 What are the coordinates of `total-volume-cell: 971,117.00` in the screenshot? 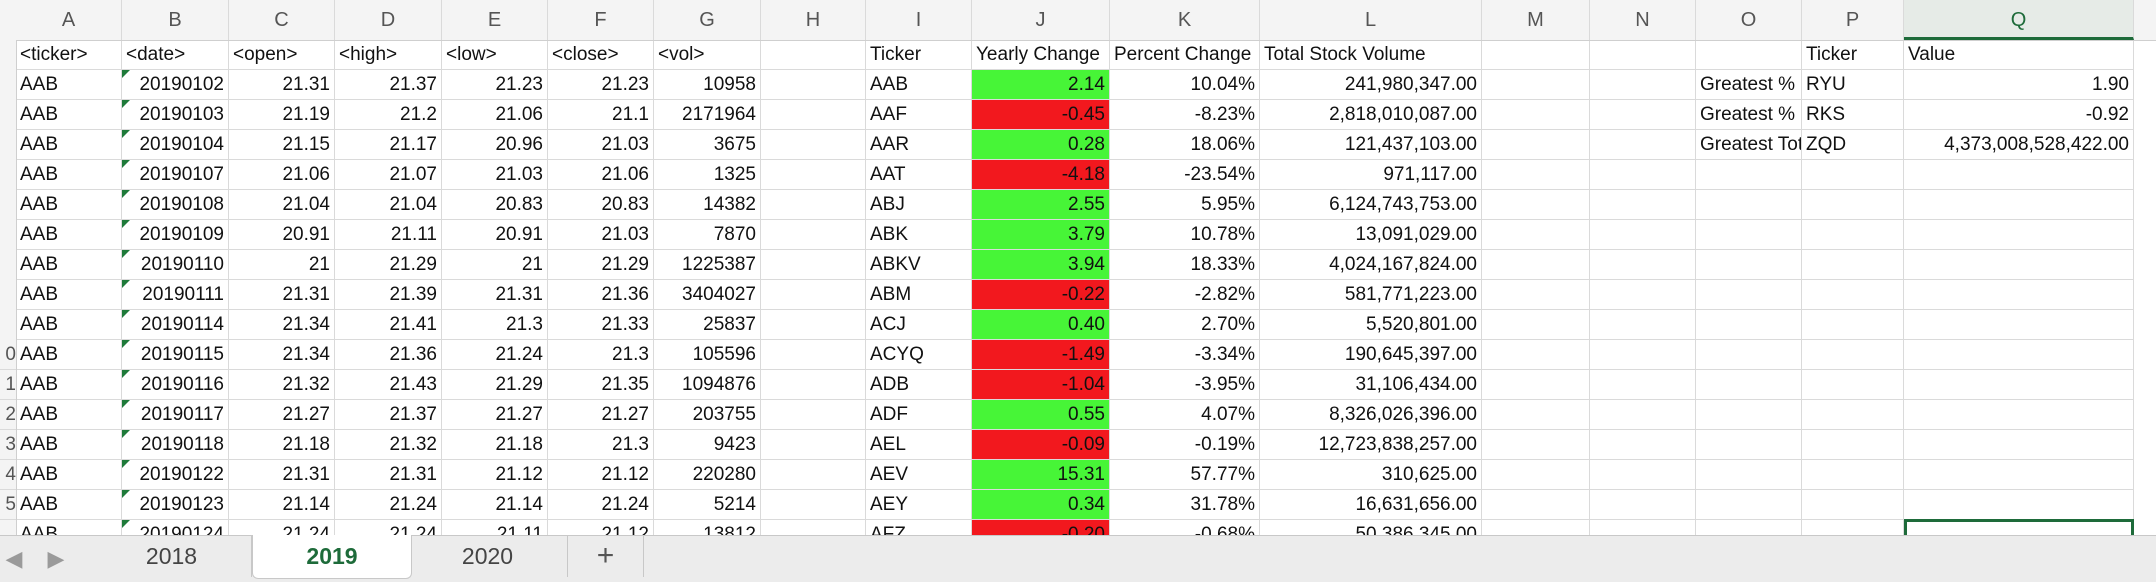 It's located at (1371, 175).